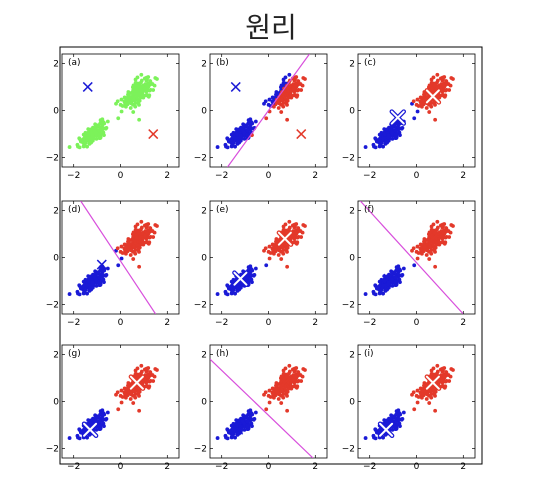 The width and height of the screenshot is (542, 496). What do you see at coordinates (369, 176) in the screenshot?
I see `x-tick-label: −2` at bounding box center [369, 176].